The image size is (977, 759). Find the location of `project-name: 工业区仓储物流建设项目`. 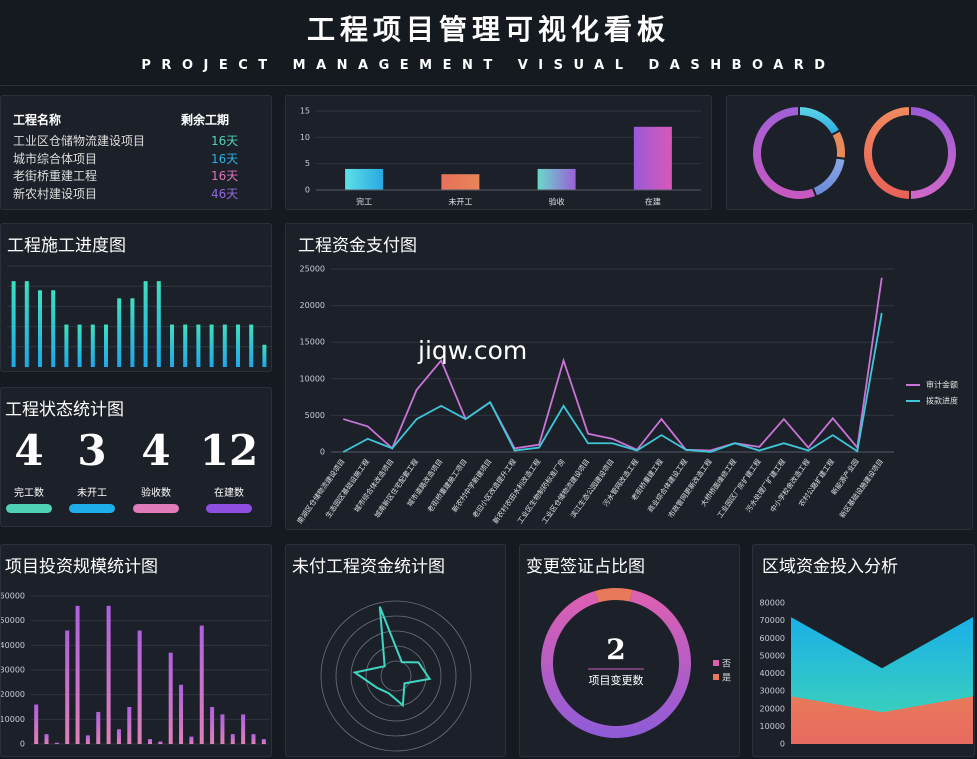

project-name: 工业区仓储物流建设项目 is located at coordinates (79, 141).